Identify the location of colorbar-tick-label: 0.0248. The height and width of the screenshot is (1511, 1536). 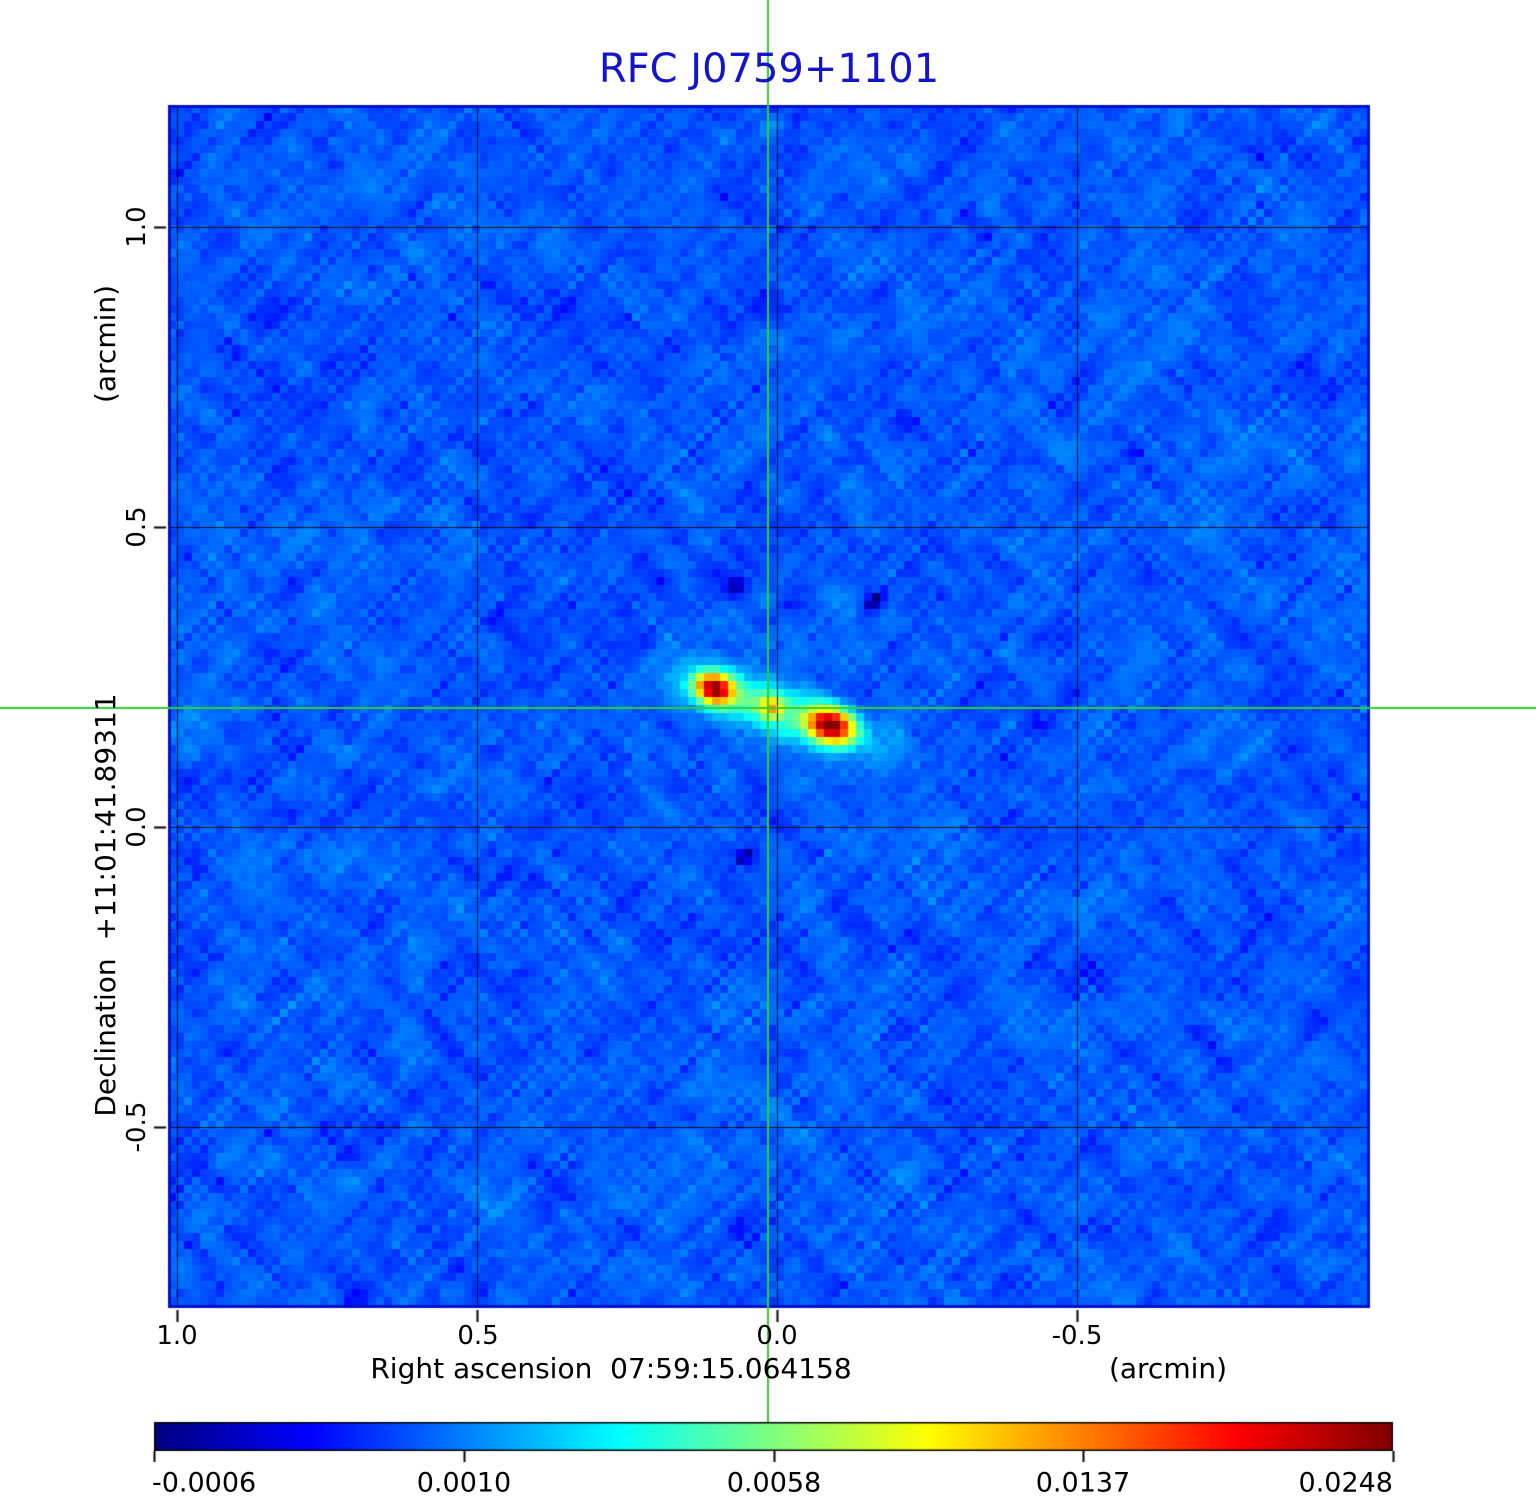
(1345, 1483).